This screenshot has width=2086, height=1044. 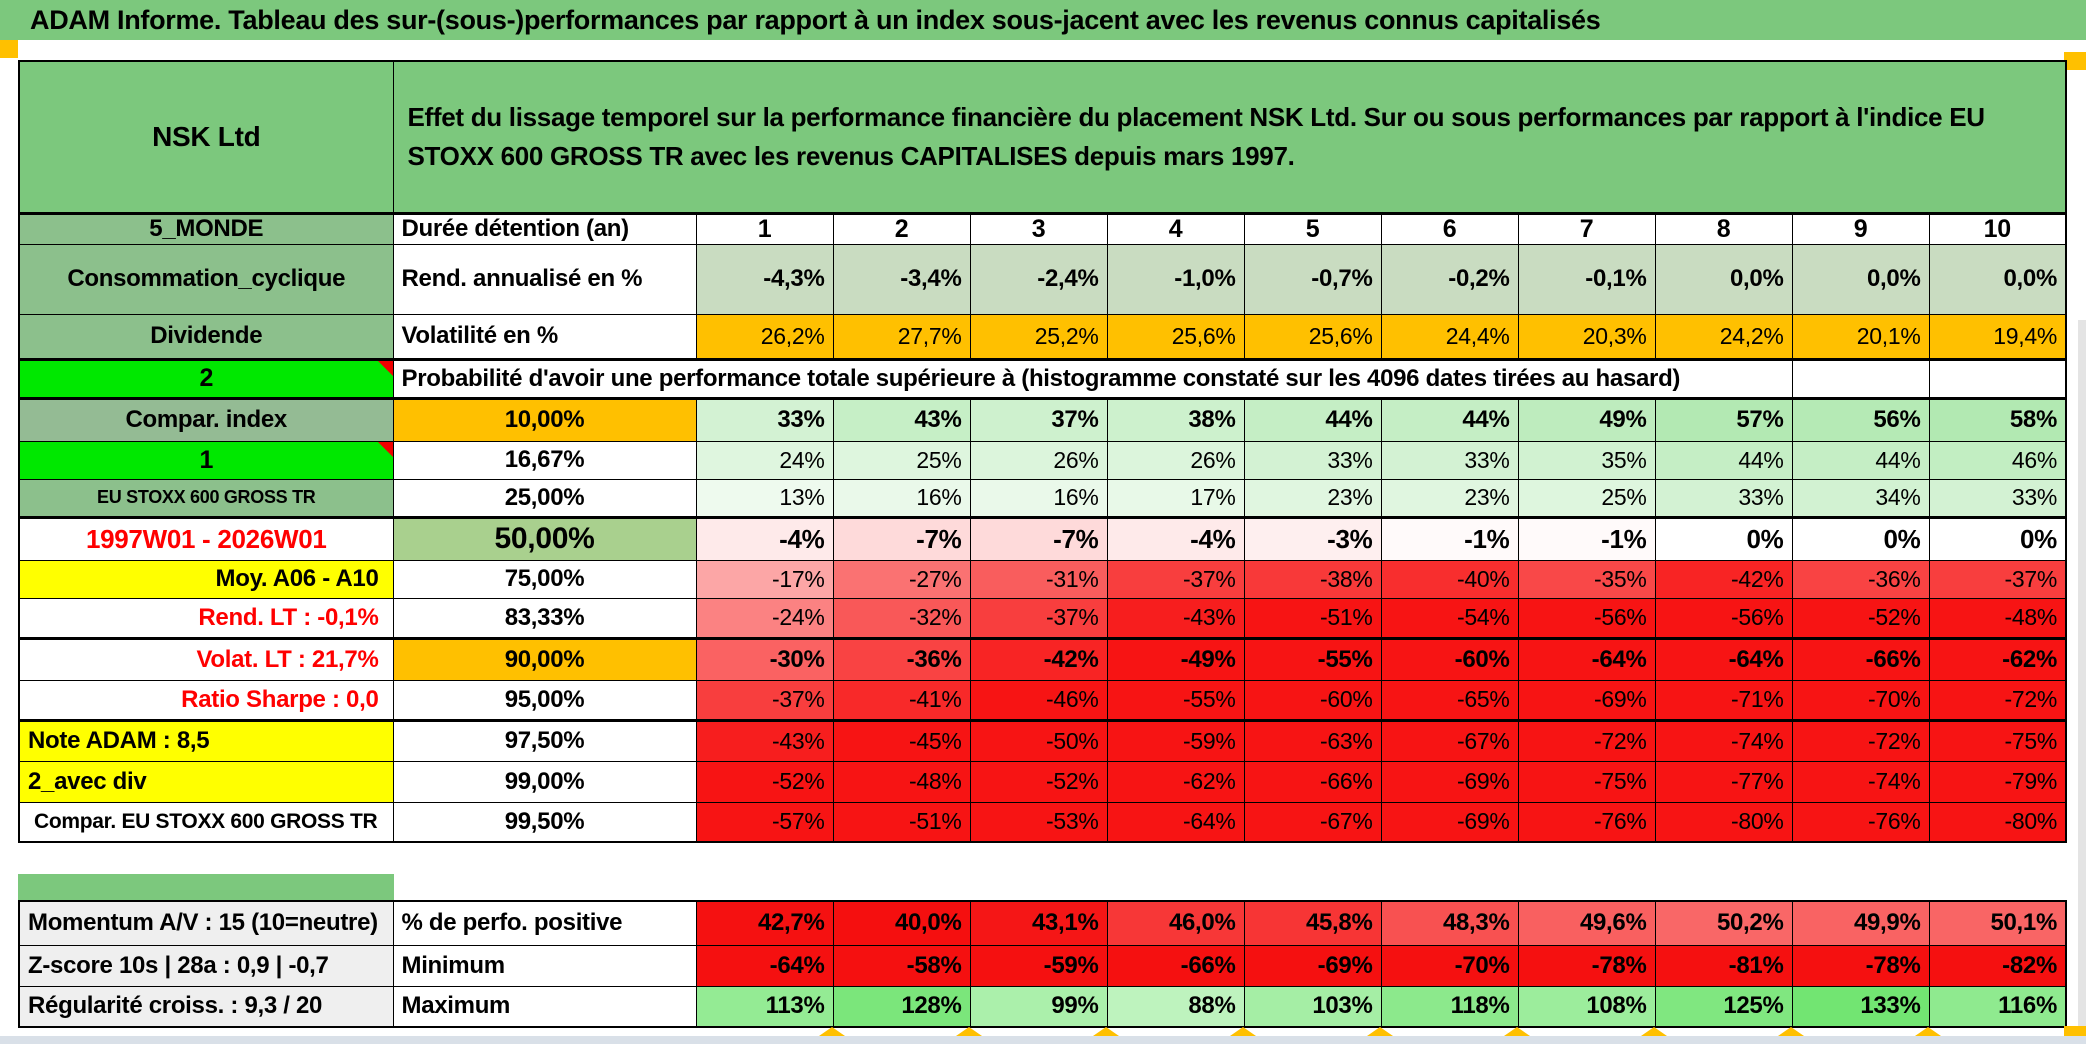 What do you see at coordinates (1175, 419) in the screenshot?
I see `value-cell: 38%` at bounding box center [1175, 419].